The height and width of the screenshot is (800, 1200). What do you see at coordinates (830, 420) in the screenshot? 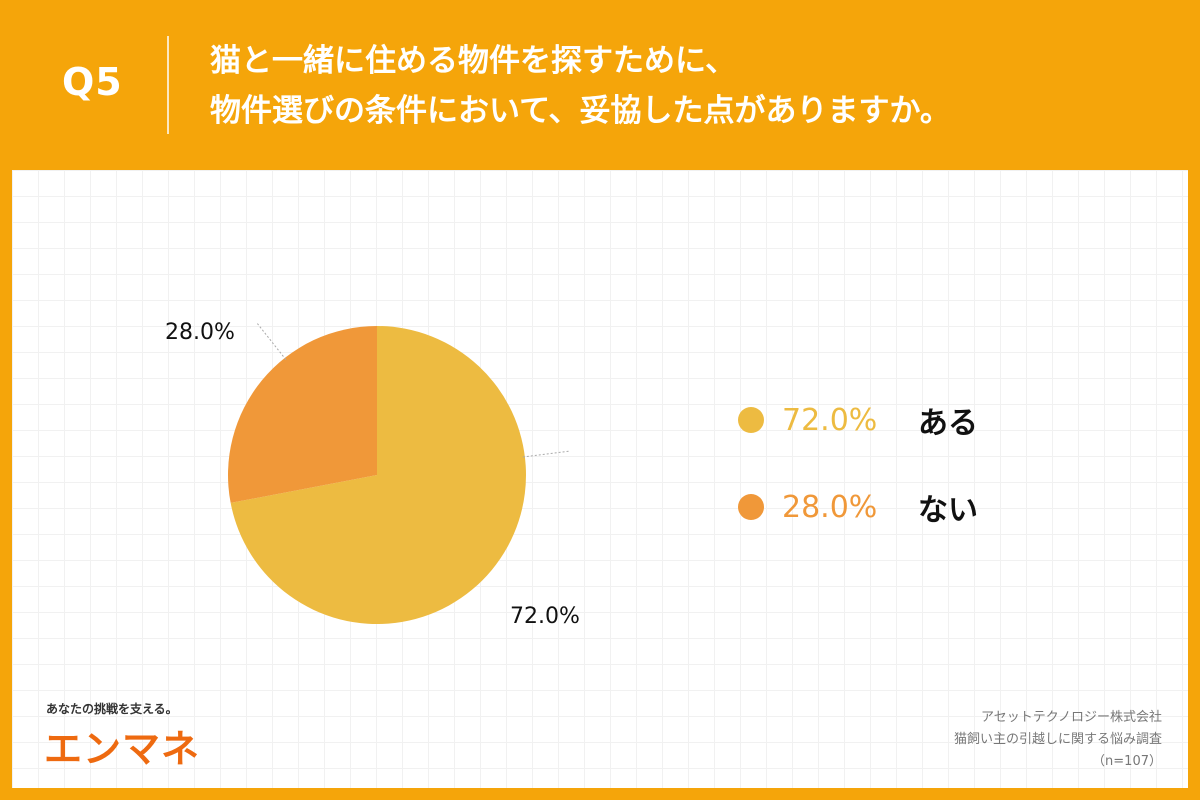
I see `legend-percent-aru: 72.0%` at bounding box center [830, 420].